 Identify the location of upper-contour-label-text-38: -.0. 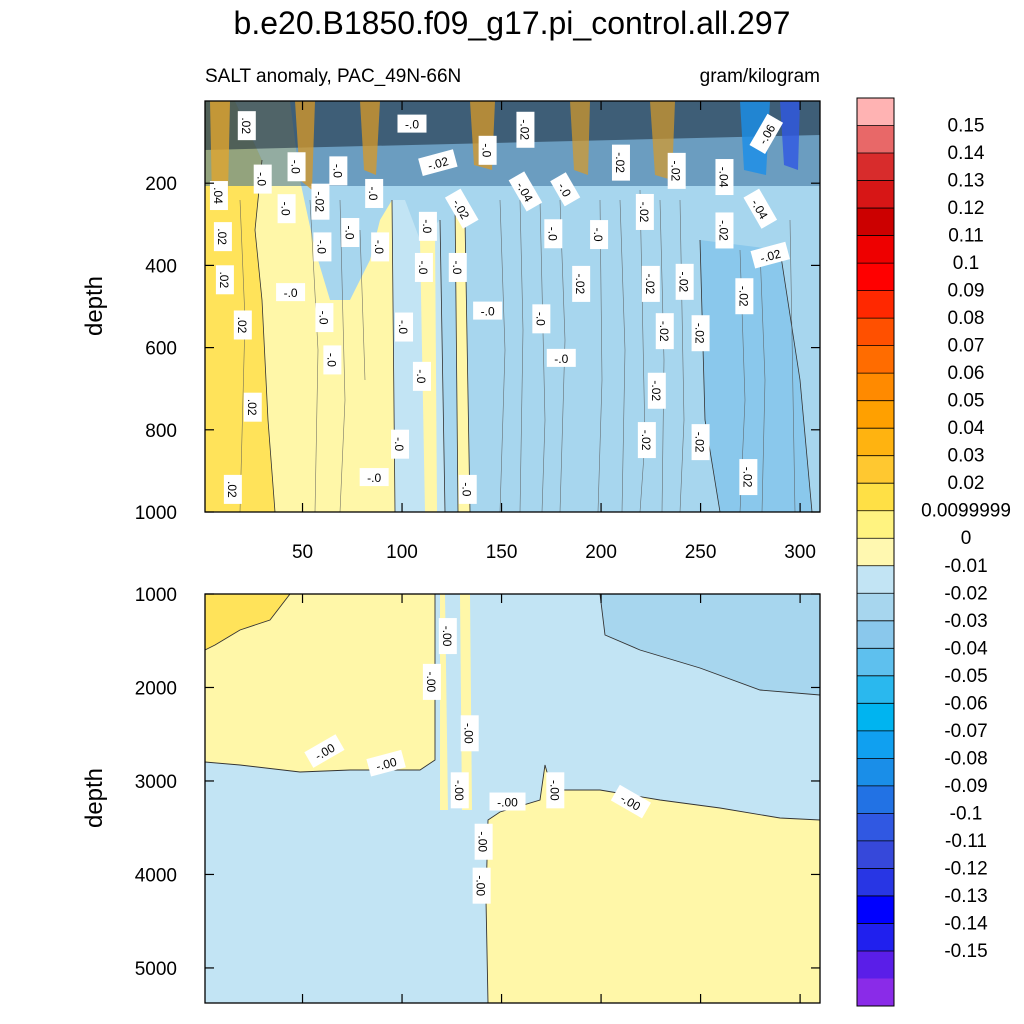
(488, 312).